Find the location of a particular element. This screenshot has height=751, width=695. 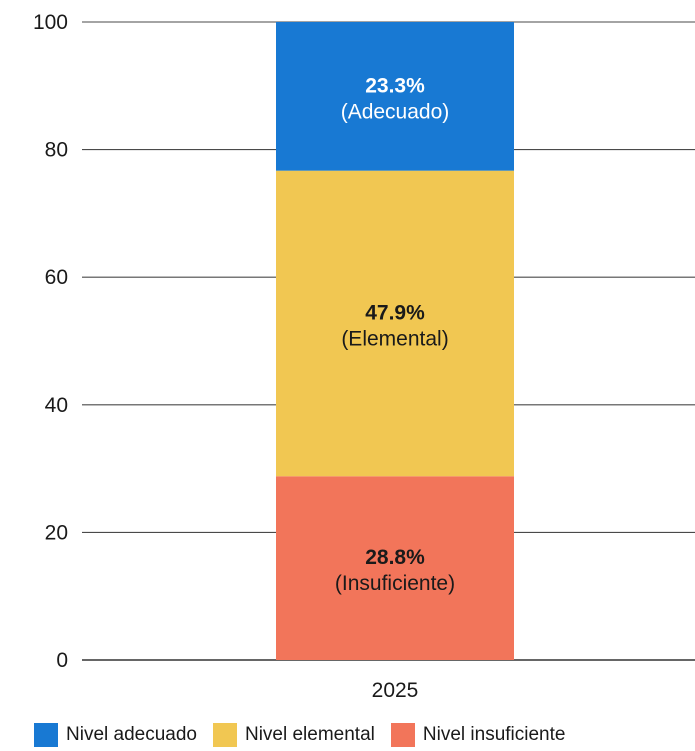

data-label-value: 28.8% is located at coordinates (395, 557).